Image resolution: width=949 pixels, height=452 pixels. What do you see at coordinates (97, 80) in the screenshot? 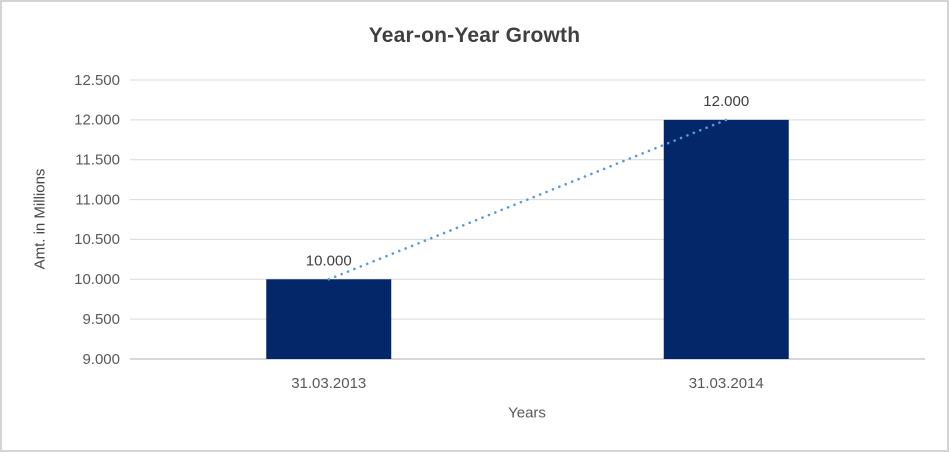
I see `y-tick-label: 12.500` at bounding box center [97, 80].